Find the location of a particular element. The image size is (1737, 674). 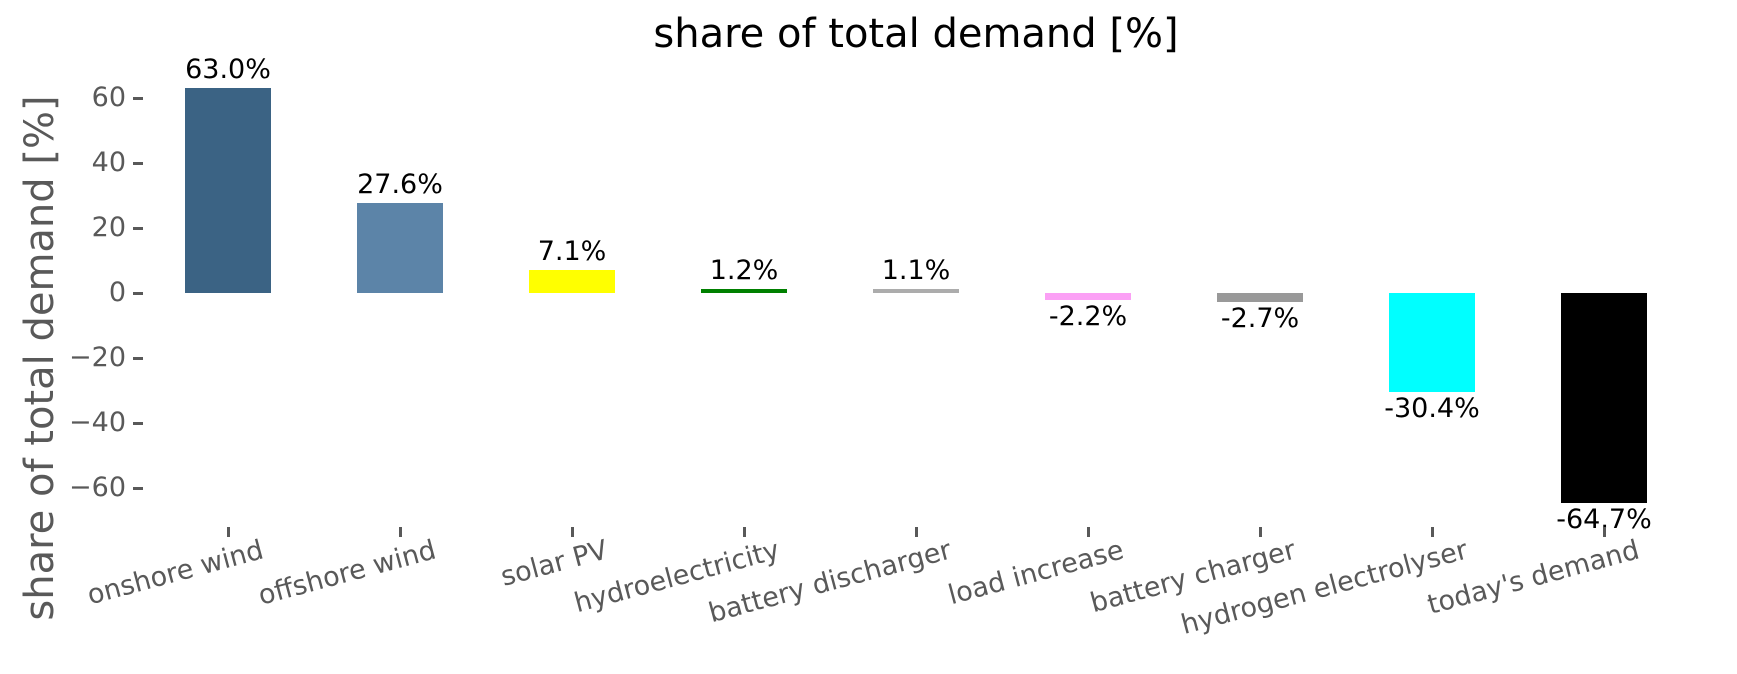

bar-value-label: -30.4% is located at coordinates (1432, 408).